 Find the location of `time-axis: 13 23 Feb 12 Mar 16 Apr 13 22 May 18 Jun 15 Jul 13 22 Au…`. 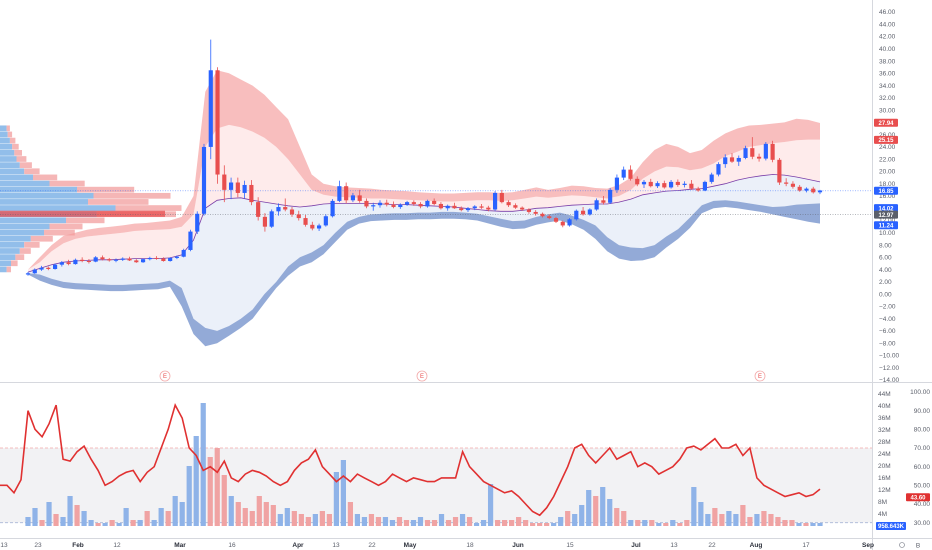

time-axis: 13 23 Feb 12 Mar 16 Apr 13 22 May 18 Jun 15 Jul 13 22 Au… is located at coordinates (437, 545).